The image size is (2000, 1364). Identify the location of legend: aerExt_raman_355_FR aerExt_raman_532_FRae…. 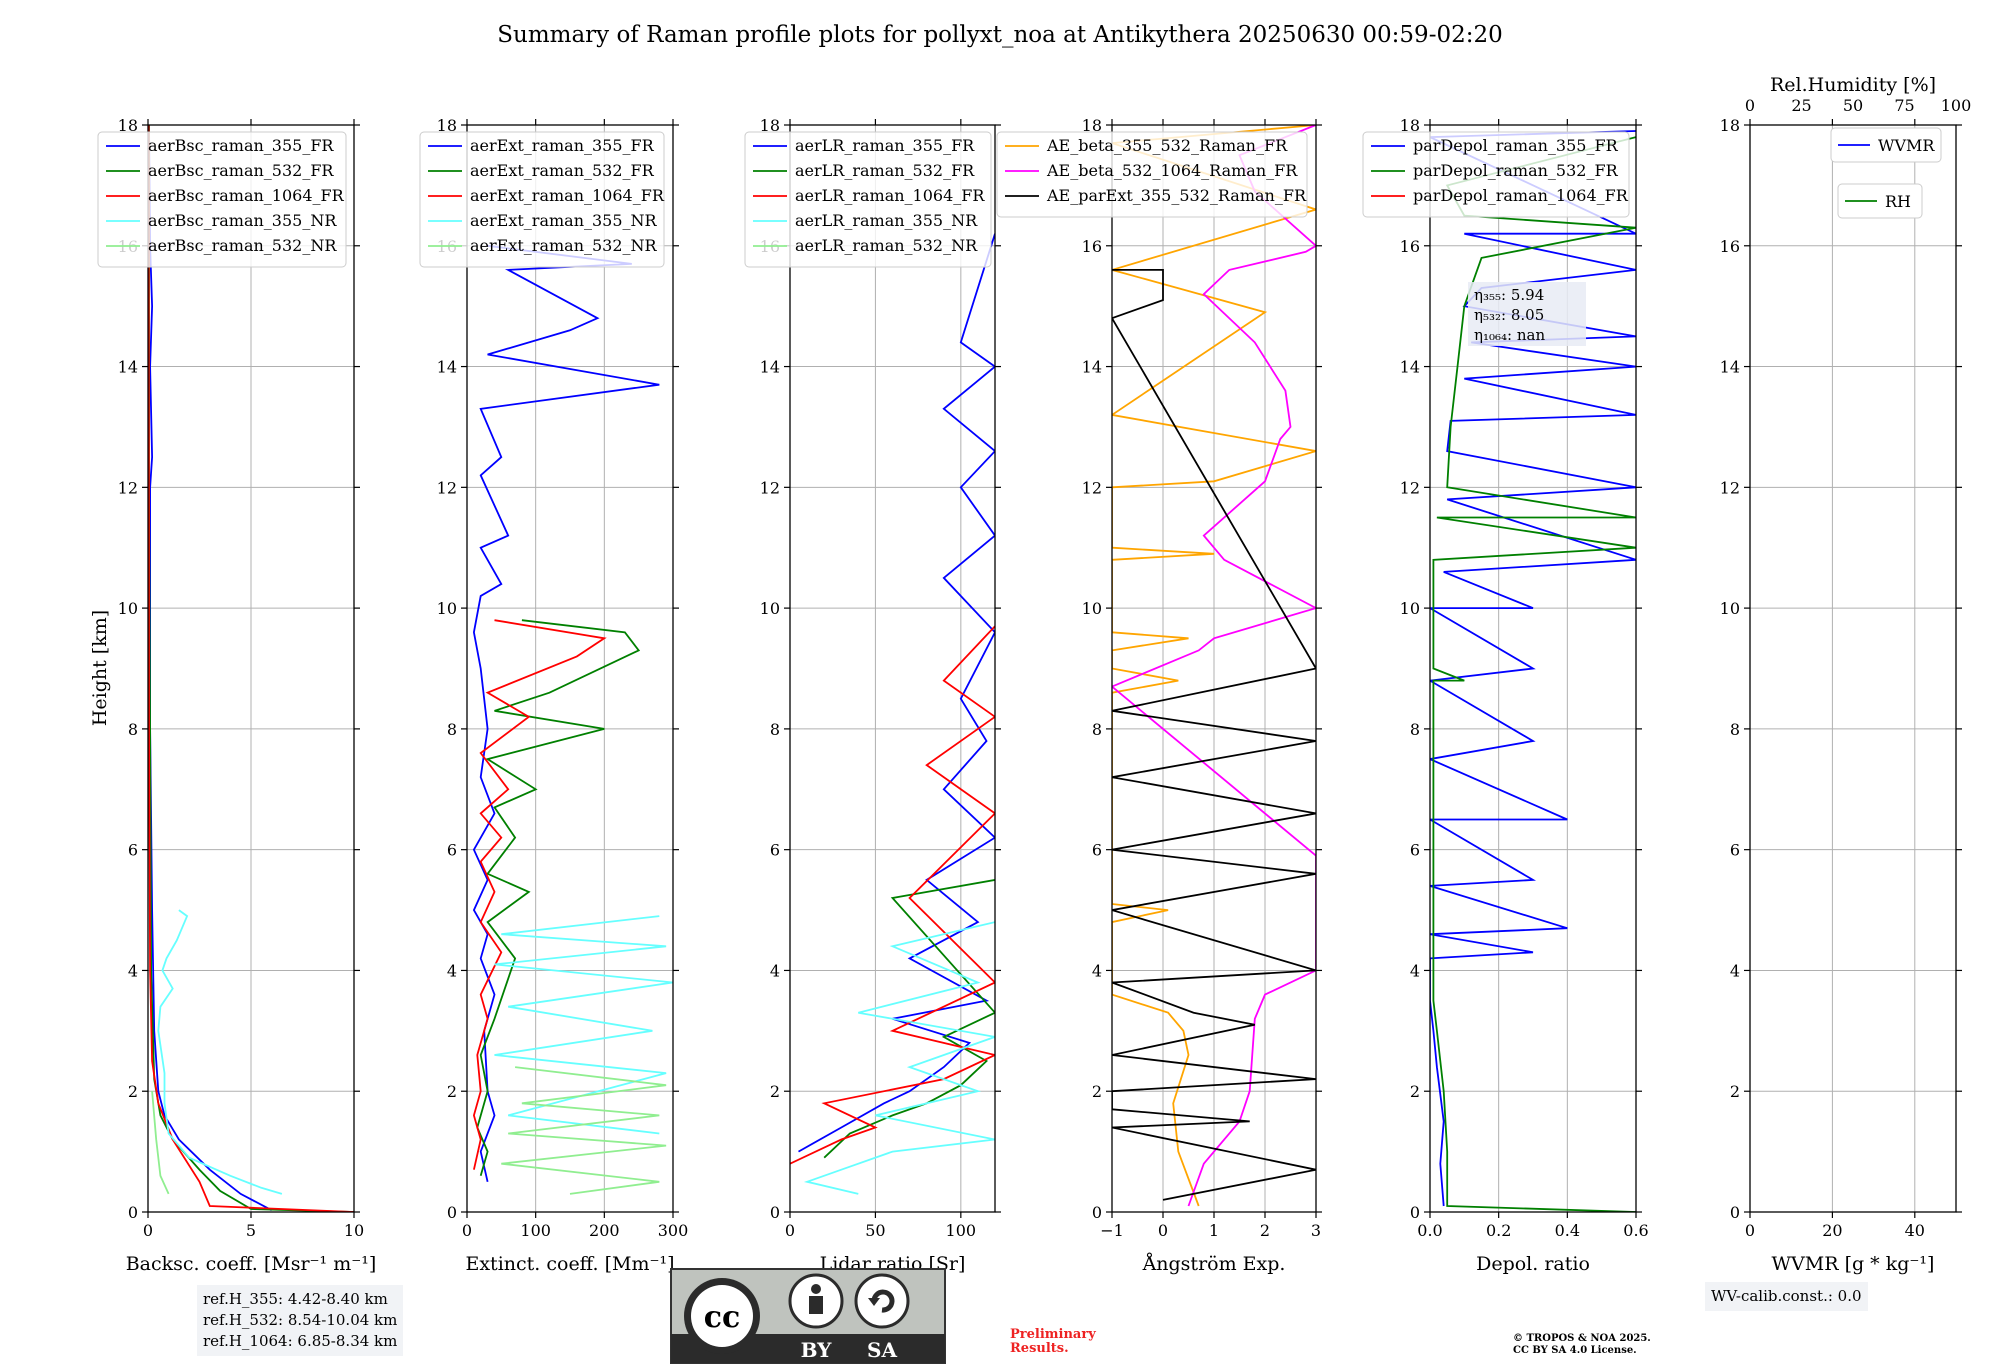
(542, 199).